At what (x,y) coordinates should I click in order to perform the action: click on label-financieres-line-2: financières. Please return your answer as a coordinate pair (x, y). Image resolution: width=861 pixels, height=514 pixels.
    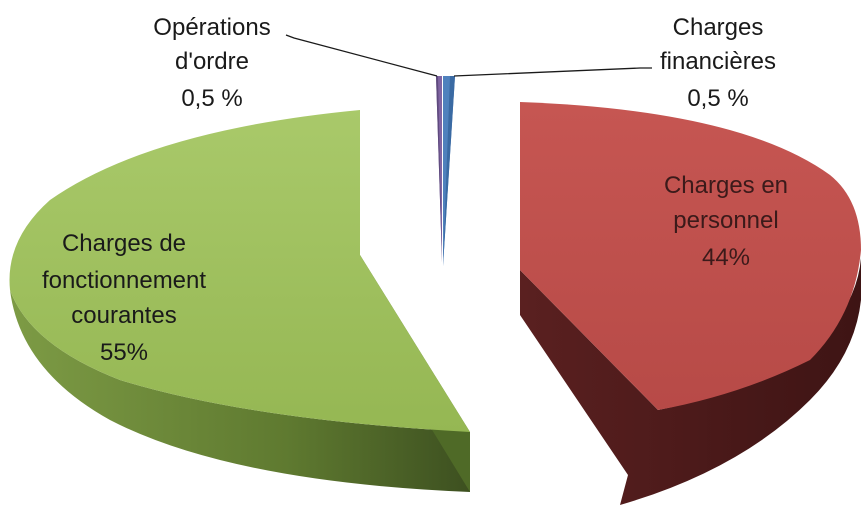
    Looking at the image, I should click on (718, 61).